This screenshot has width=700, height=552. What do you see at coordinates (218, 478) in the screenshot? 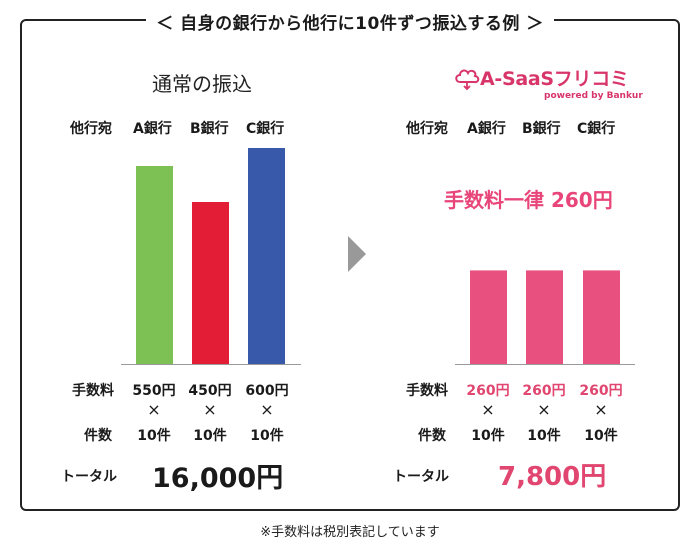
I see `left-total-value: 16,000円` at bounding box center [218, 478].